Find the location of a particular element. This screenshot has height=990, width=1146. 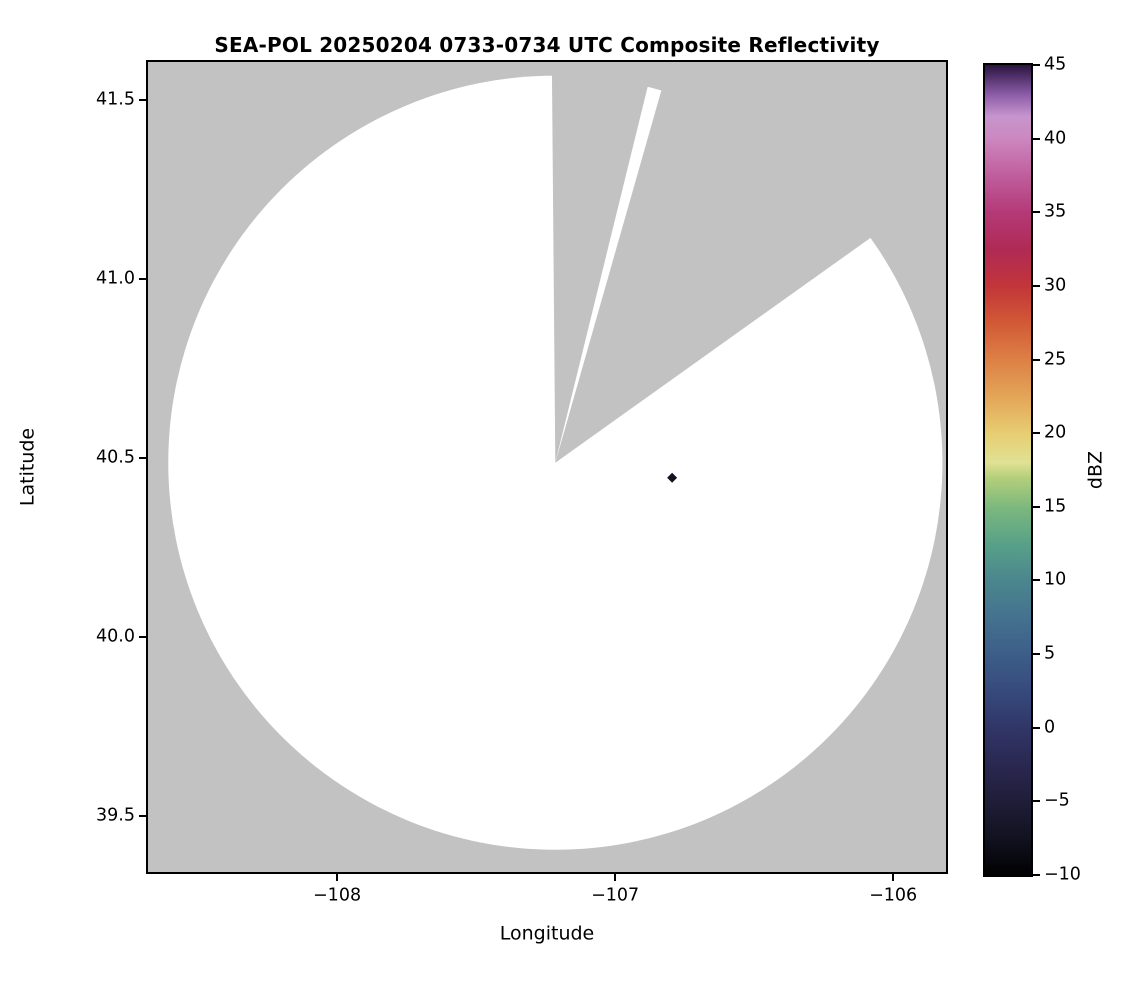

y-tick-label: 39.5 is located at coordinates (115, 815).